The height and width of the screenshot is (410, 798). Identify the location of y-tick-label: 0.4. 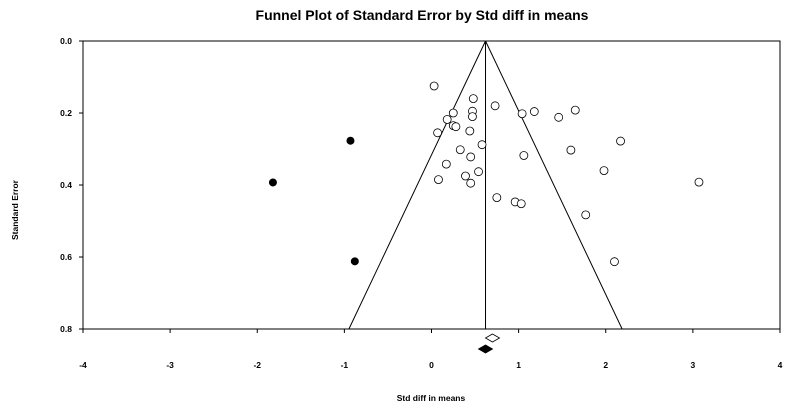
(66, 185).